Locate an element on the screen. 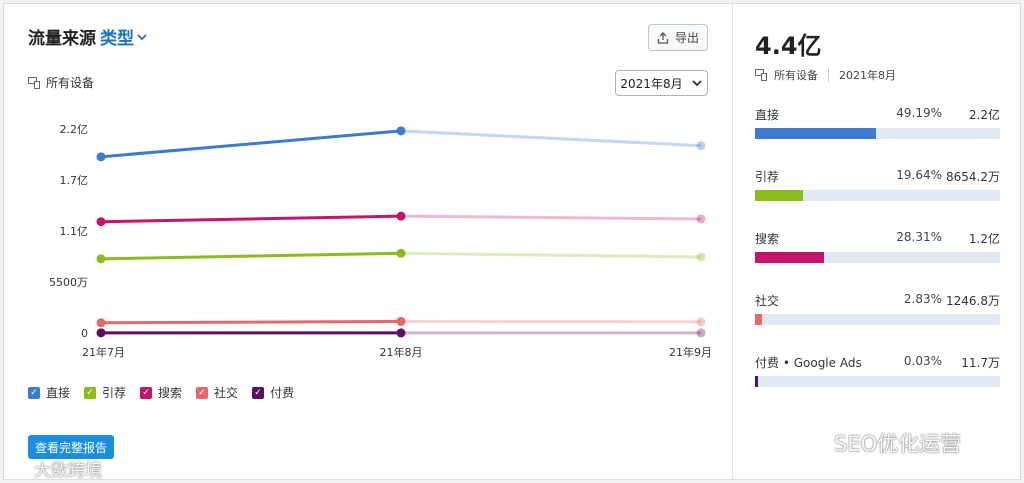 The height and width of the screenshot is (483, 1024). legend-item: ✓ 直接 is located at coordinates (49, 392).